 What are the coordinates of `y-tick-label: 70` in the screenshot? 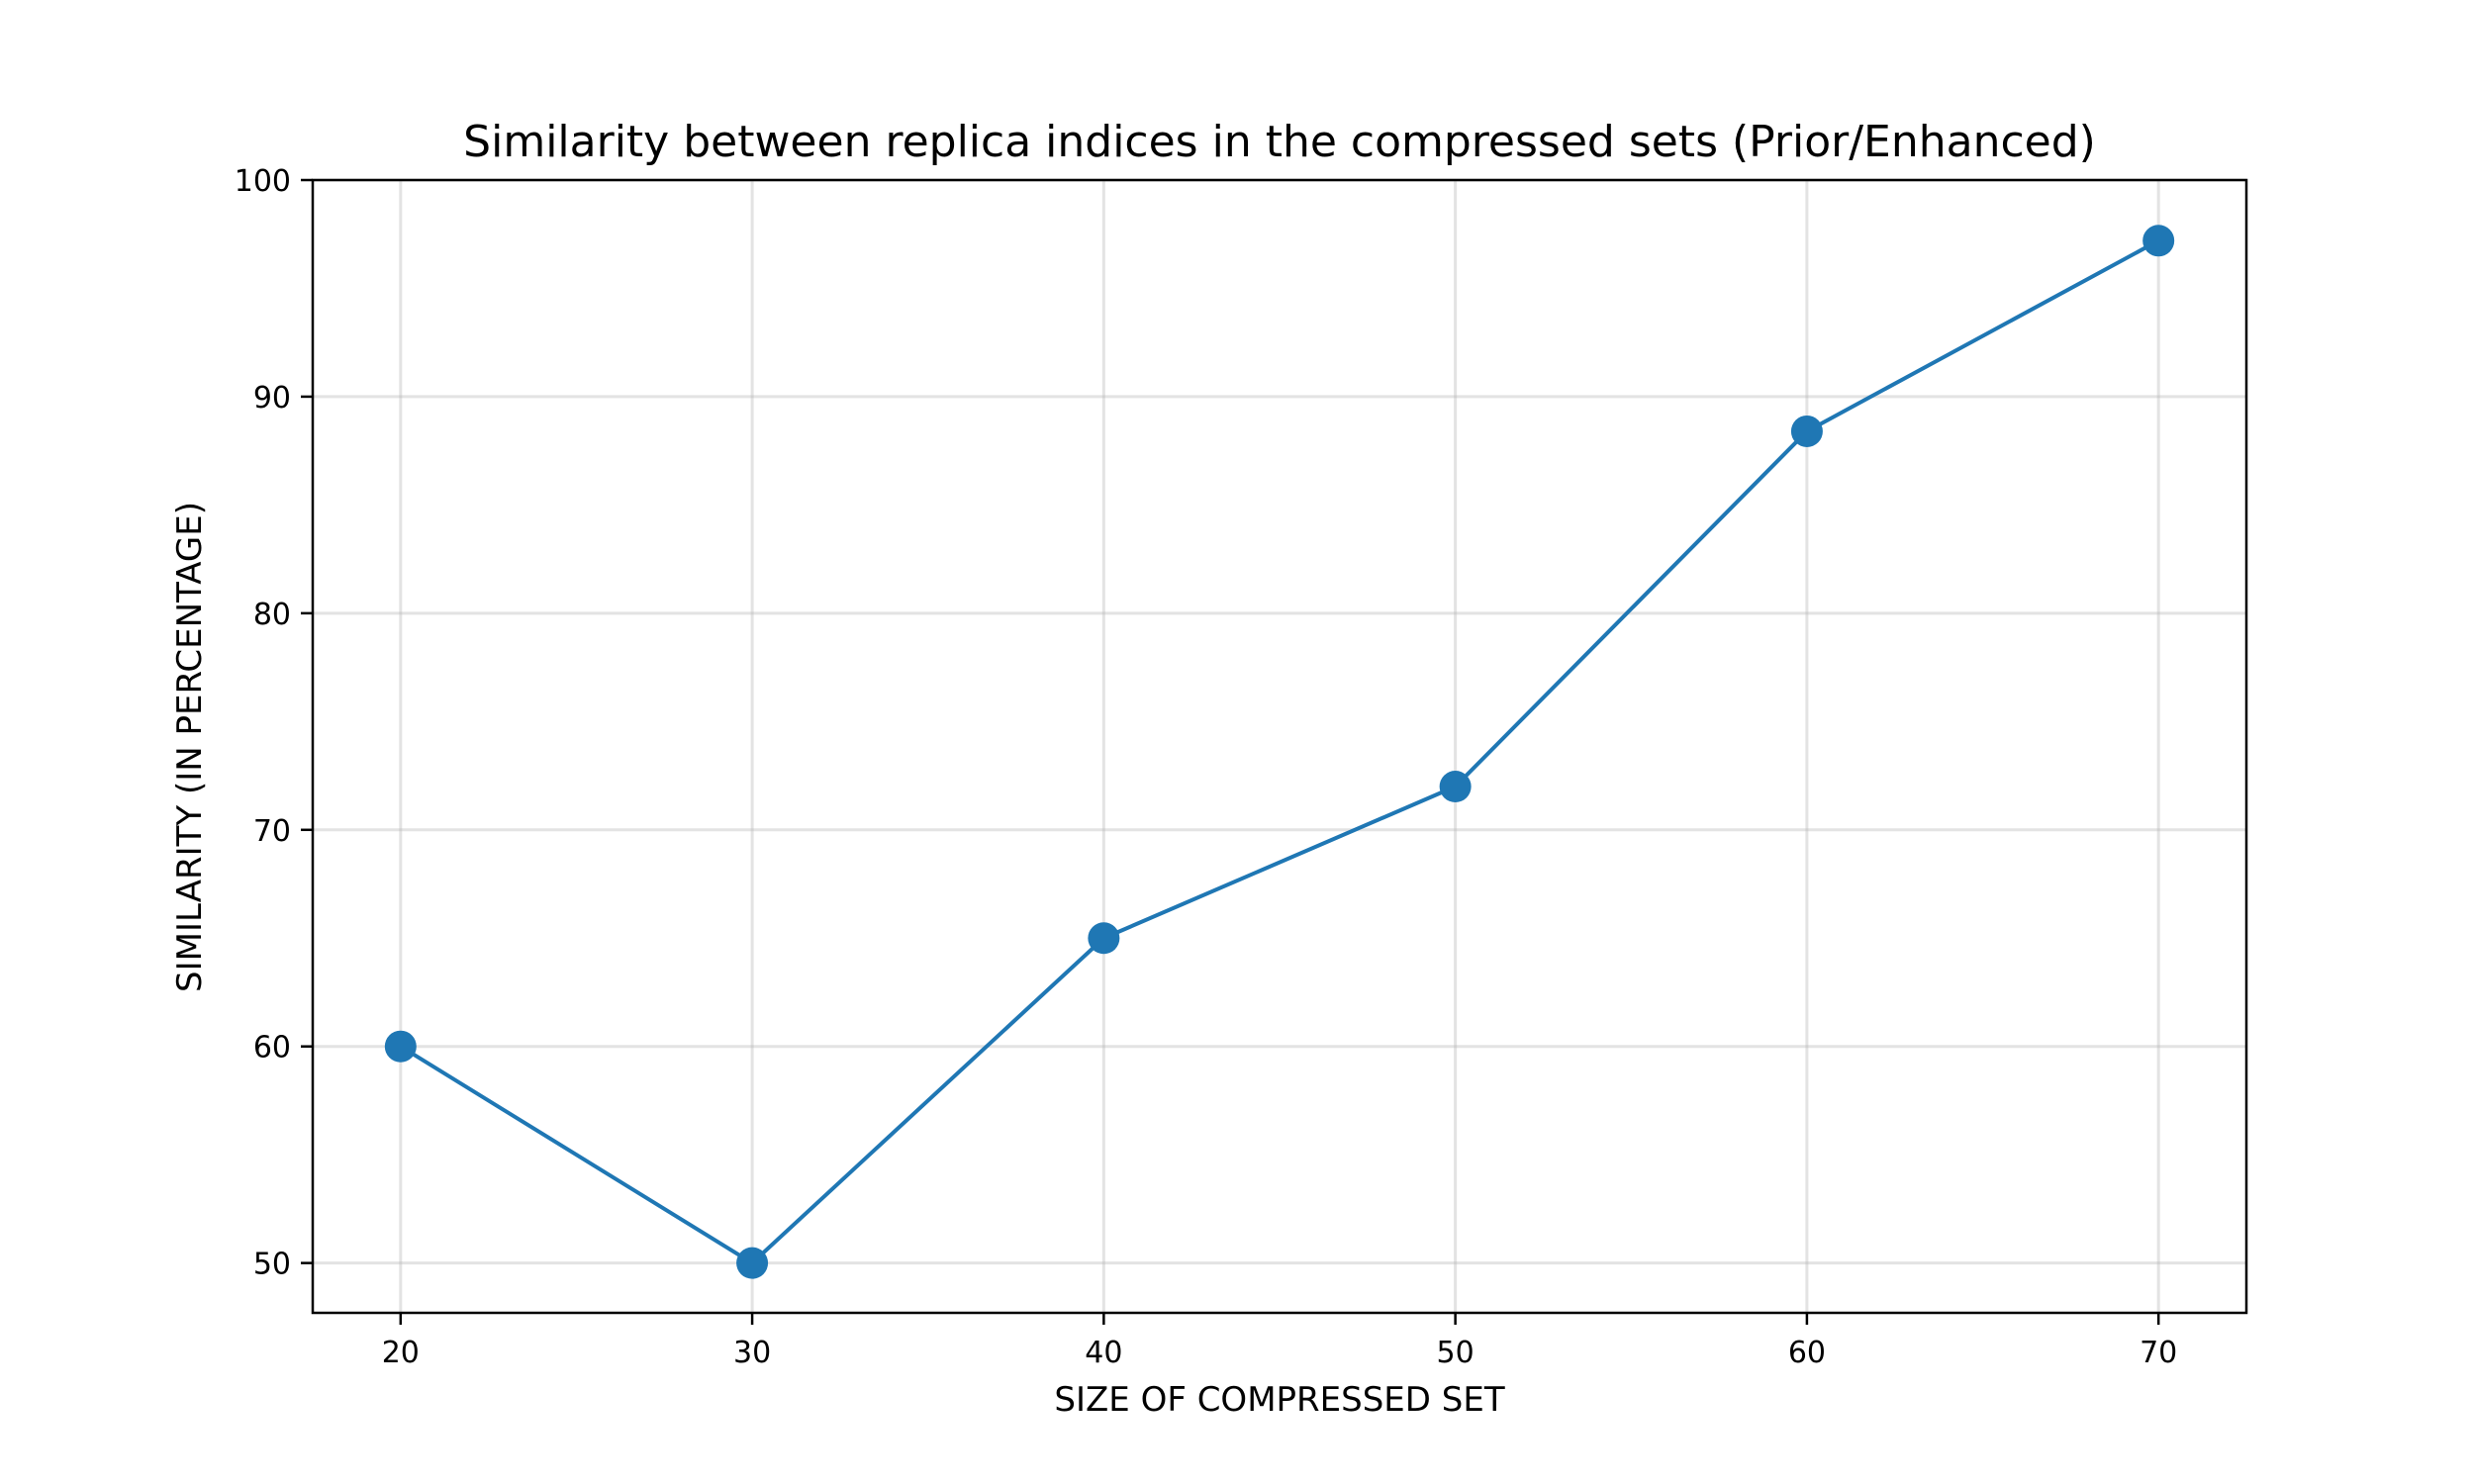 It's located at (272, 831).